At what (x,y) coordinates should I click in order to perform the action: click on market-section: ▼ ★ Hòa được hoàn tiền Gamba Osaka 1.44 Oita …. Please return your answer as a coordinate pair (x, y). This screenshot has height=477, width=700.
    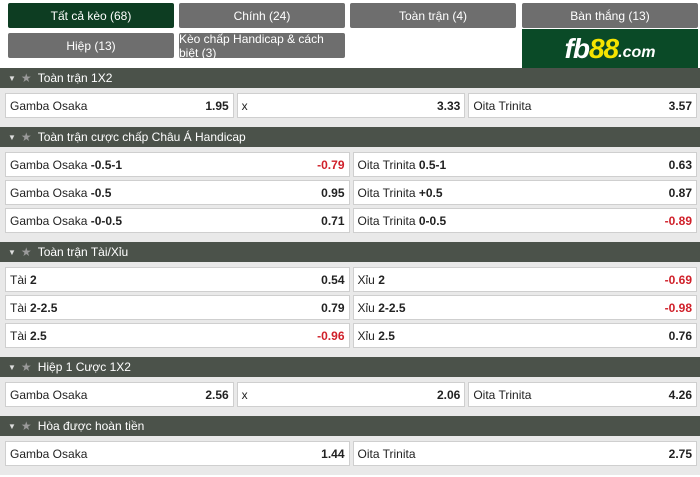
    Looking at the image, I should click on (350, 445).